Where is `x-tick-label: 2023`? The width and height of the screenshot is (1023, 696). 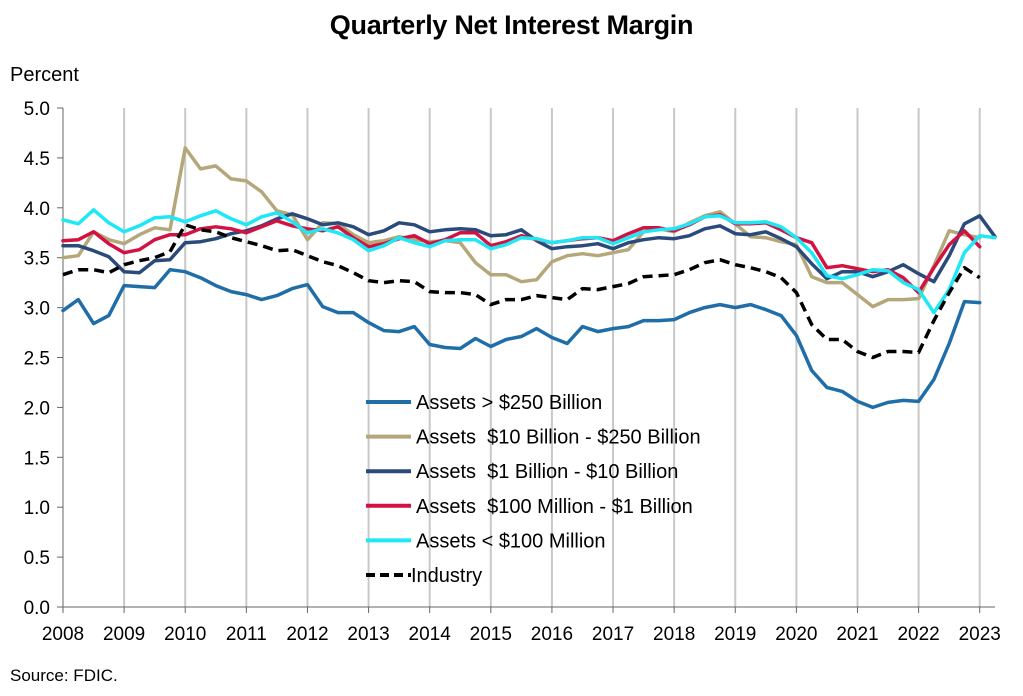 x-tick-label: 2023 is located at coordinates (980, 634).